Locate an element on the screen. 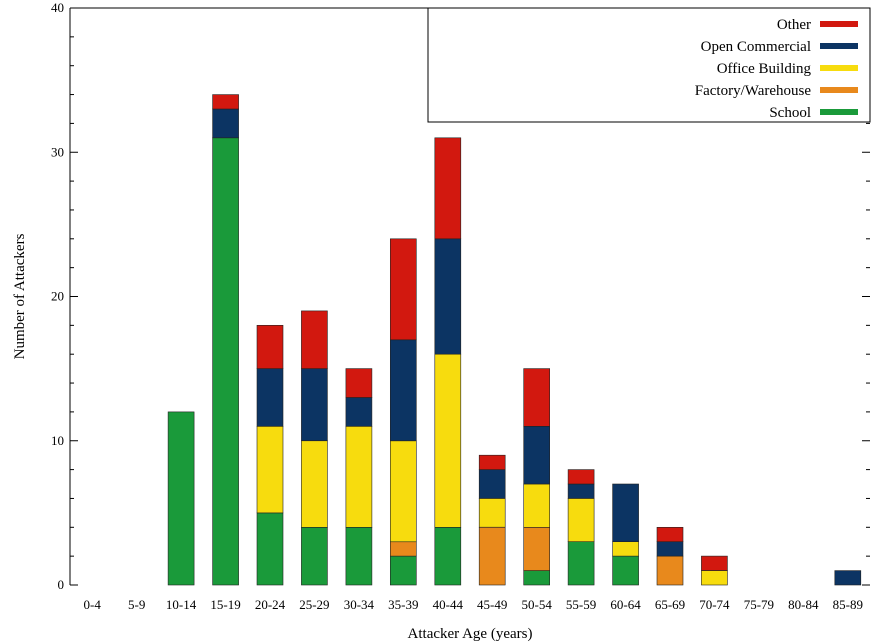 The image size is (873, 644). x-tick-label: 70-74 is located at coordinates (714, 604).